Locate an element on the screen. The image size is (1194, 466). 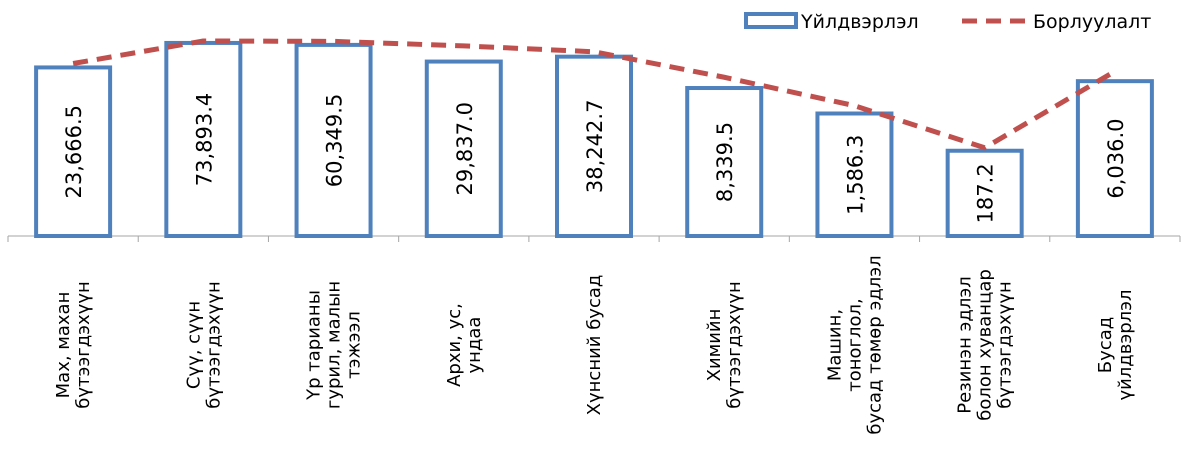
bar-value-label: 8,339.5 is located at coordinates (725, 162).